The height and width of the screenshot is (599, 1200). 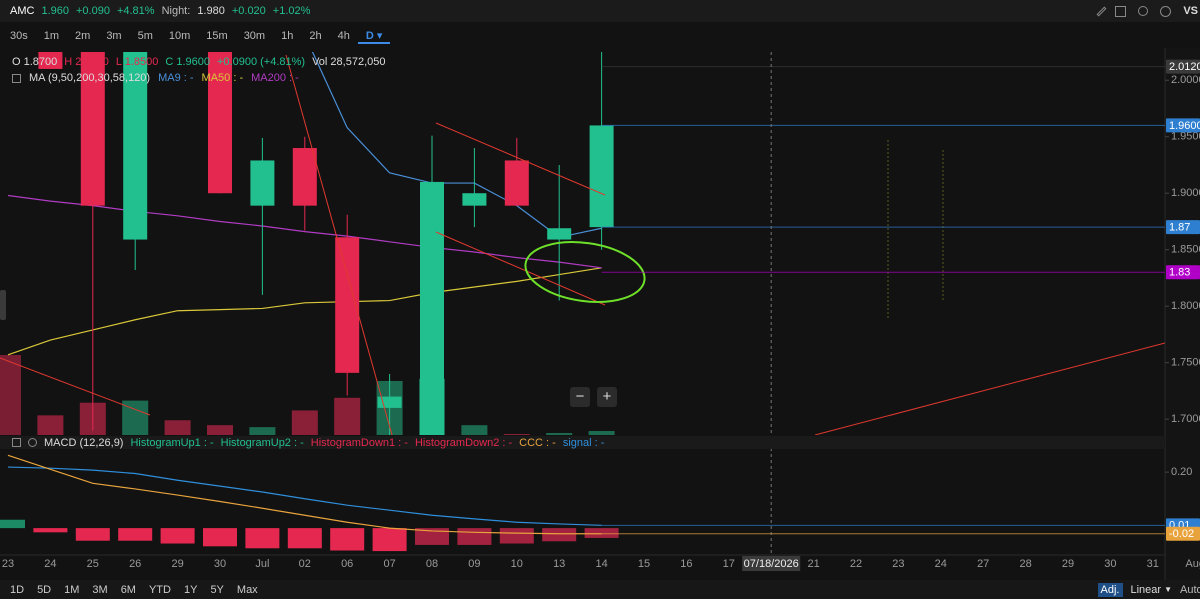 I want to click on price-badge-label: 2.0120, so click(x=1184, y=67).